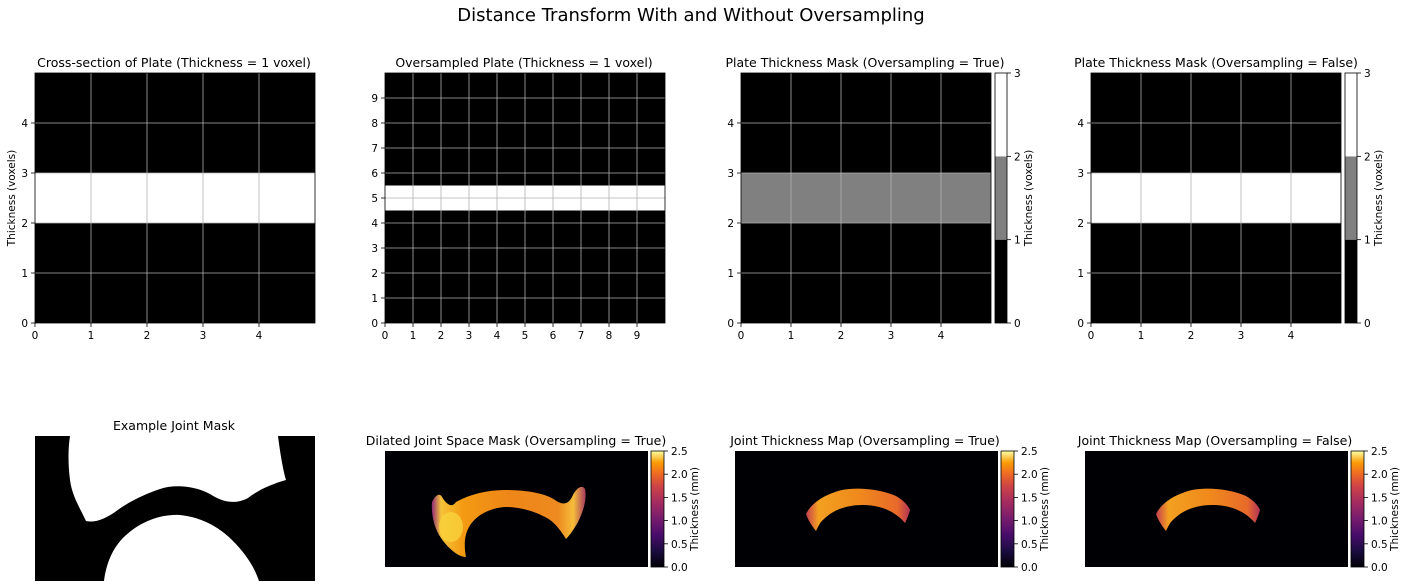  I want to click on joint-mask-lower-bone, so click(181, 547).